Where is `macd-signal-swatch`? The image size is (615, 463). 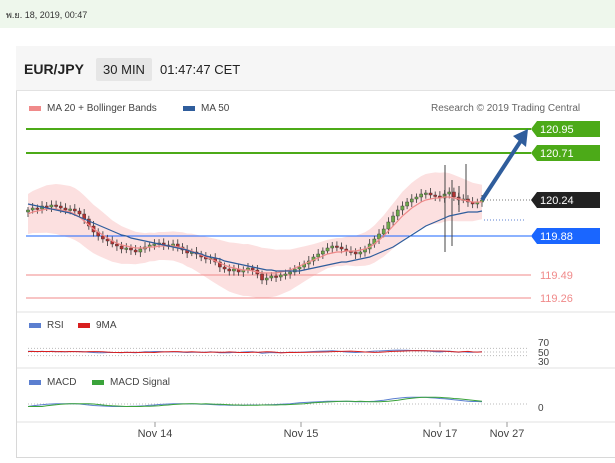 macd-signal-swatch is located at coordinates (98, 382).